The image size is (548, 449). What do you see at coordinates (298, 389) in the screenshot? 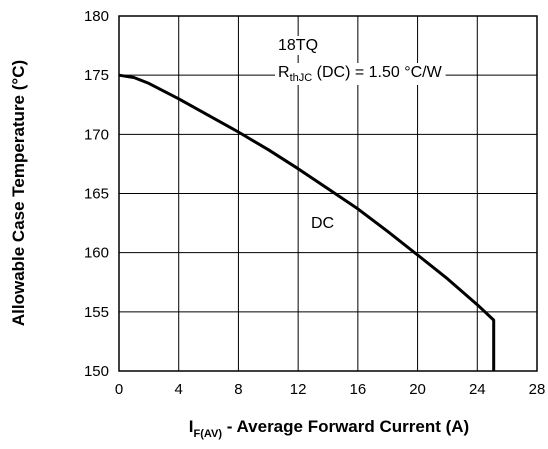
I see `x-tick-label-12: 12` at bounding box center [298, 389].